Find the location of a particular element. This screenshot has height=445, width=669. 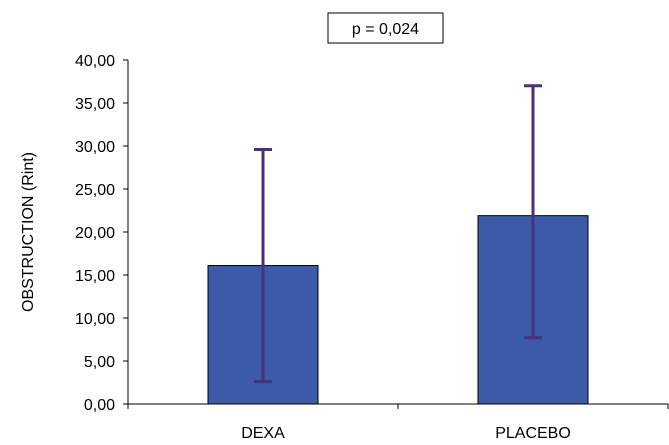

x-category-label: DEXA is located at coordinates (263, 433).